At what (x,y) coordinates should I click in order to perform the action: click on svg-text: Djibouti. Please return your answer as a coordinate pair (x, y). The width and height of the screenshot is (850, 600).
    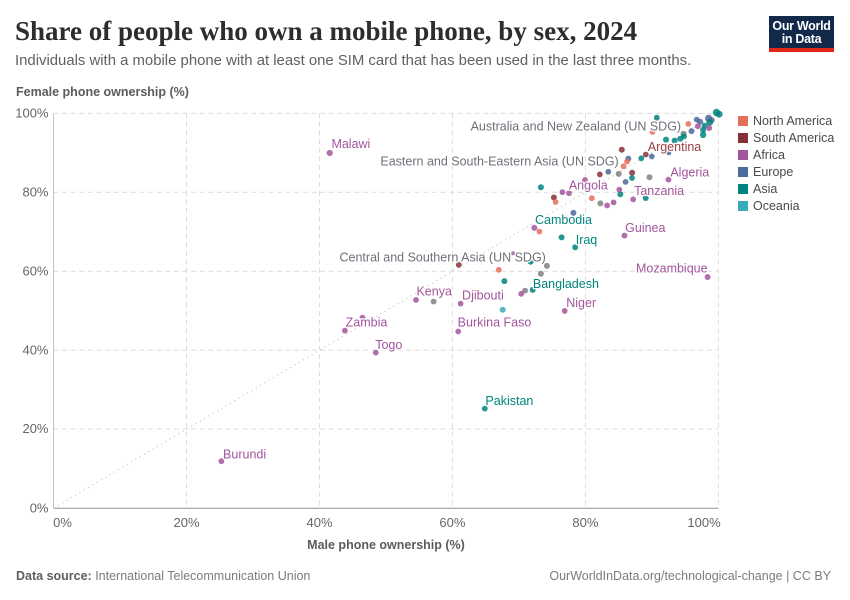
    Looking at the image, I should click on (483, 295).